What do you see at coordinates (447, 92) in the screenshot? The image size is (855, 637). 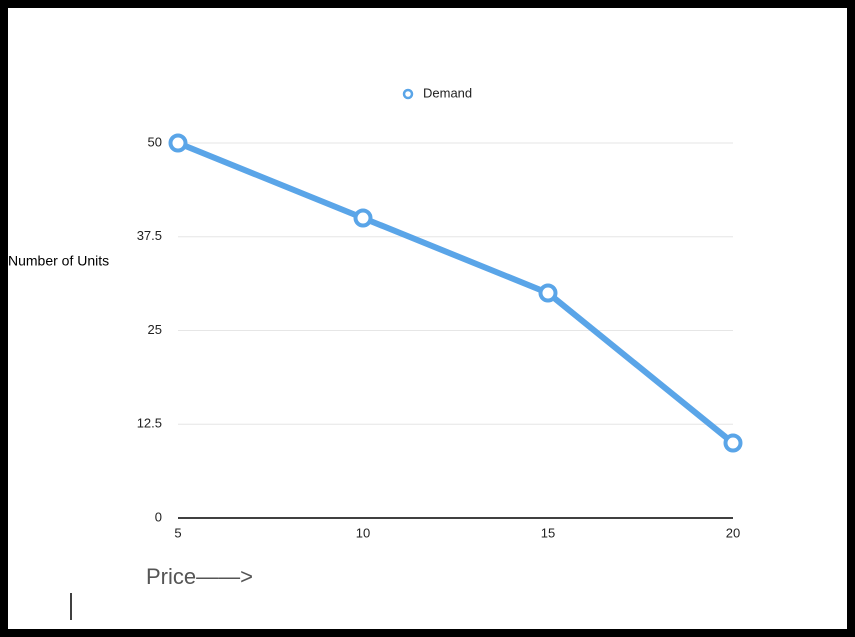 I see `legend-label: Demand` at bounding box center [447, 92].